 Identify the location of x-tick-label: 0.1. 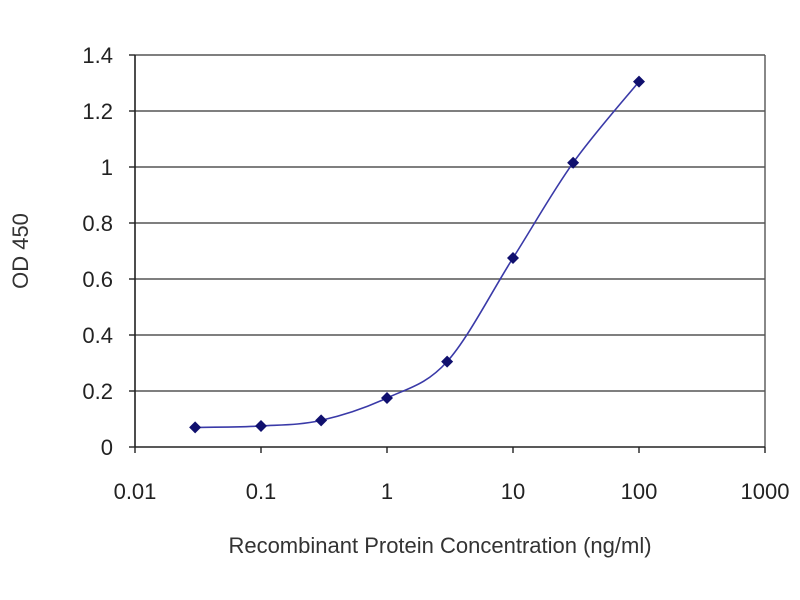
(261, 491).